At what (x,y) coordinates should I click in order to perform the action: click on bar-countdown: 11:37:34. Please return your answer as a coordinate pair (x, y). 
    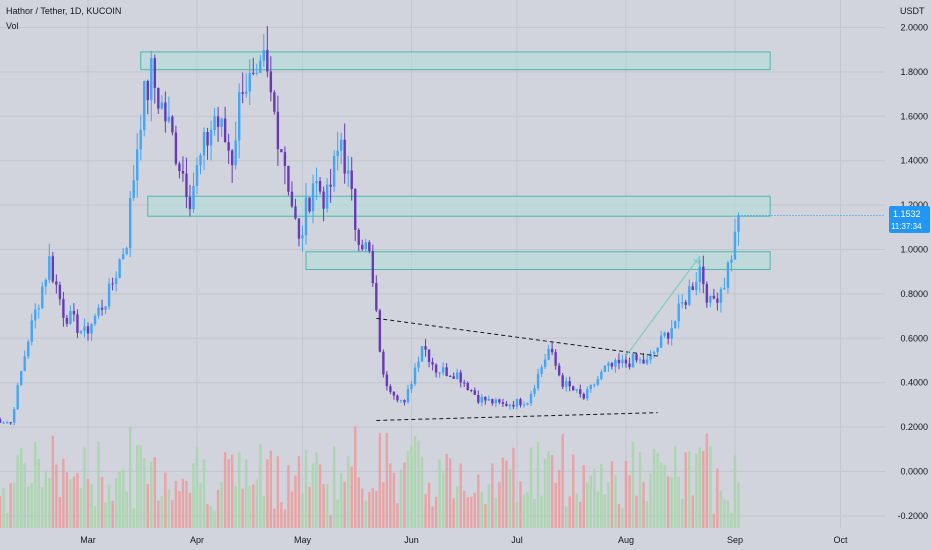
    Looking at the image, I should click on (906, 226).